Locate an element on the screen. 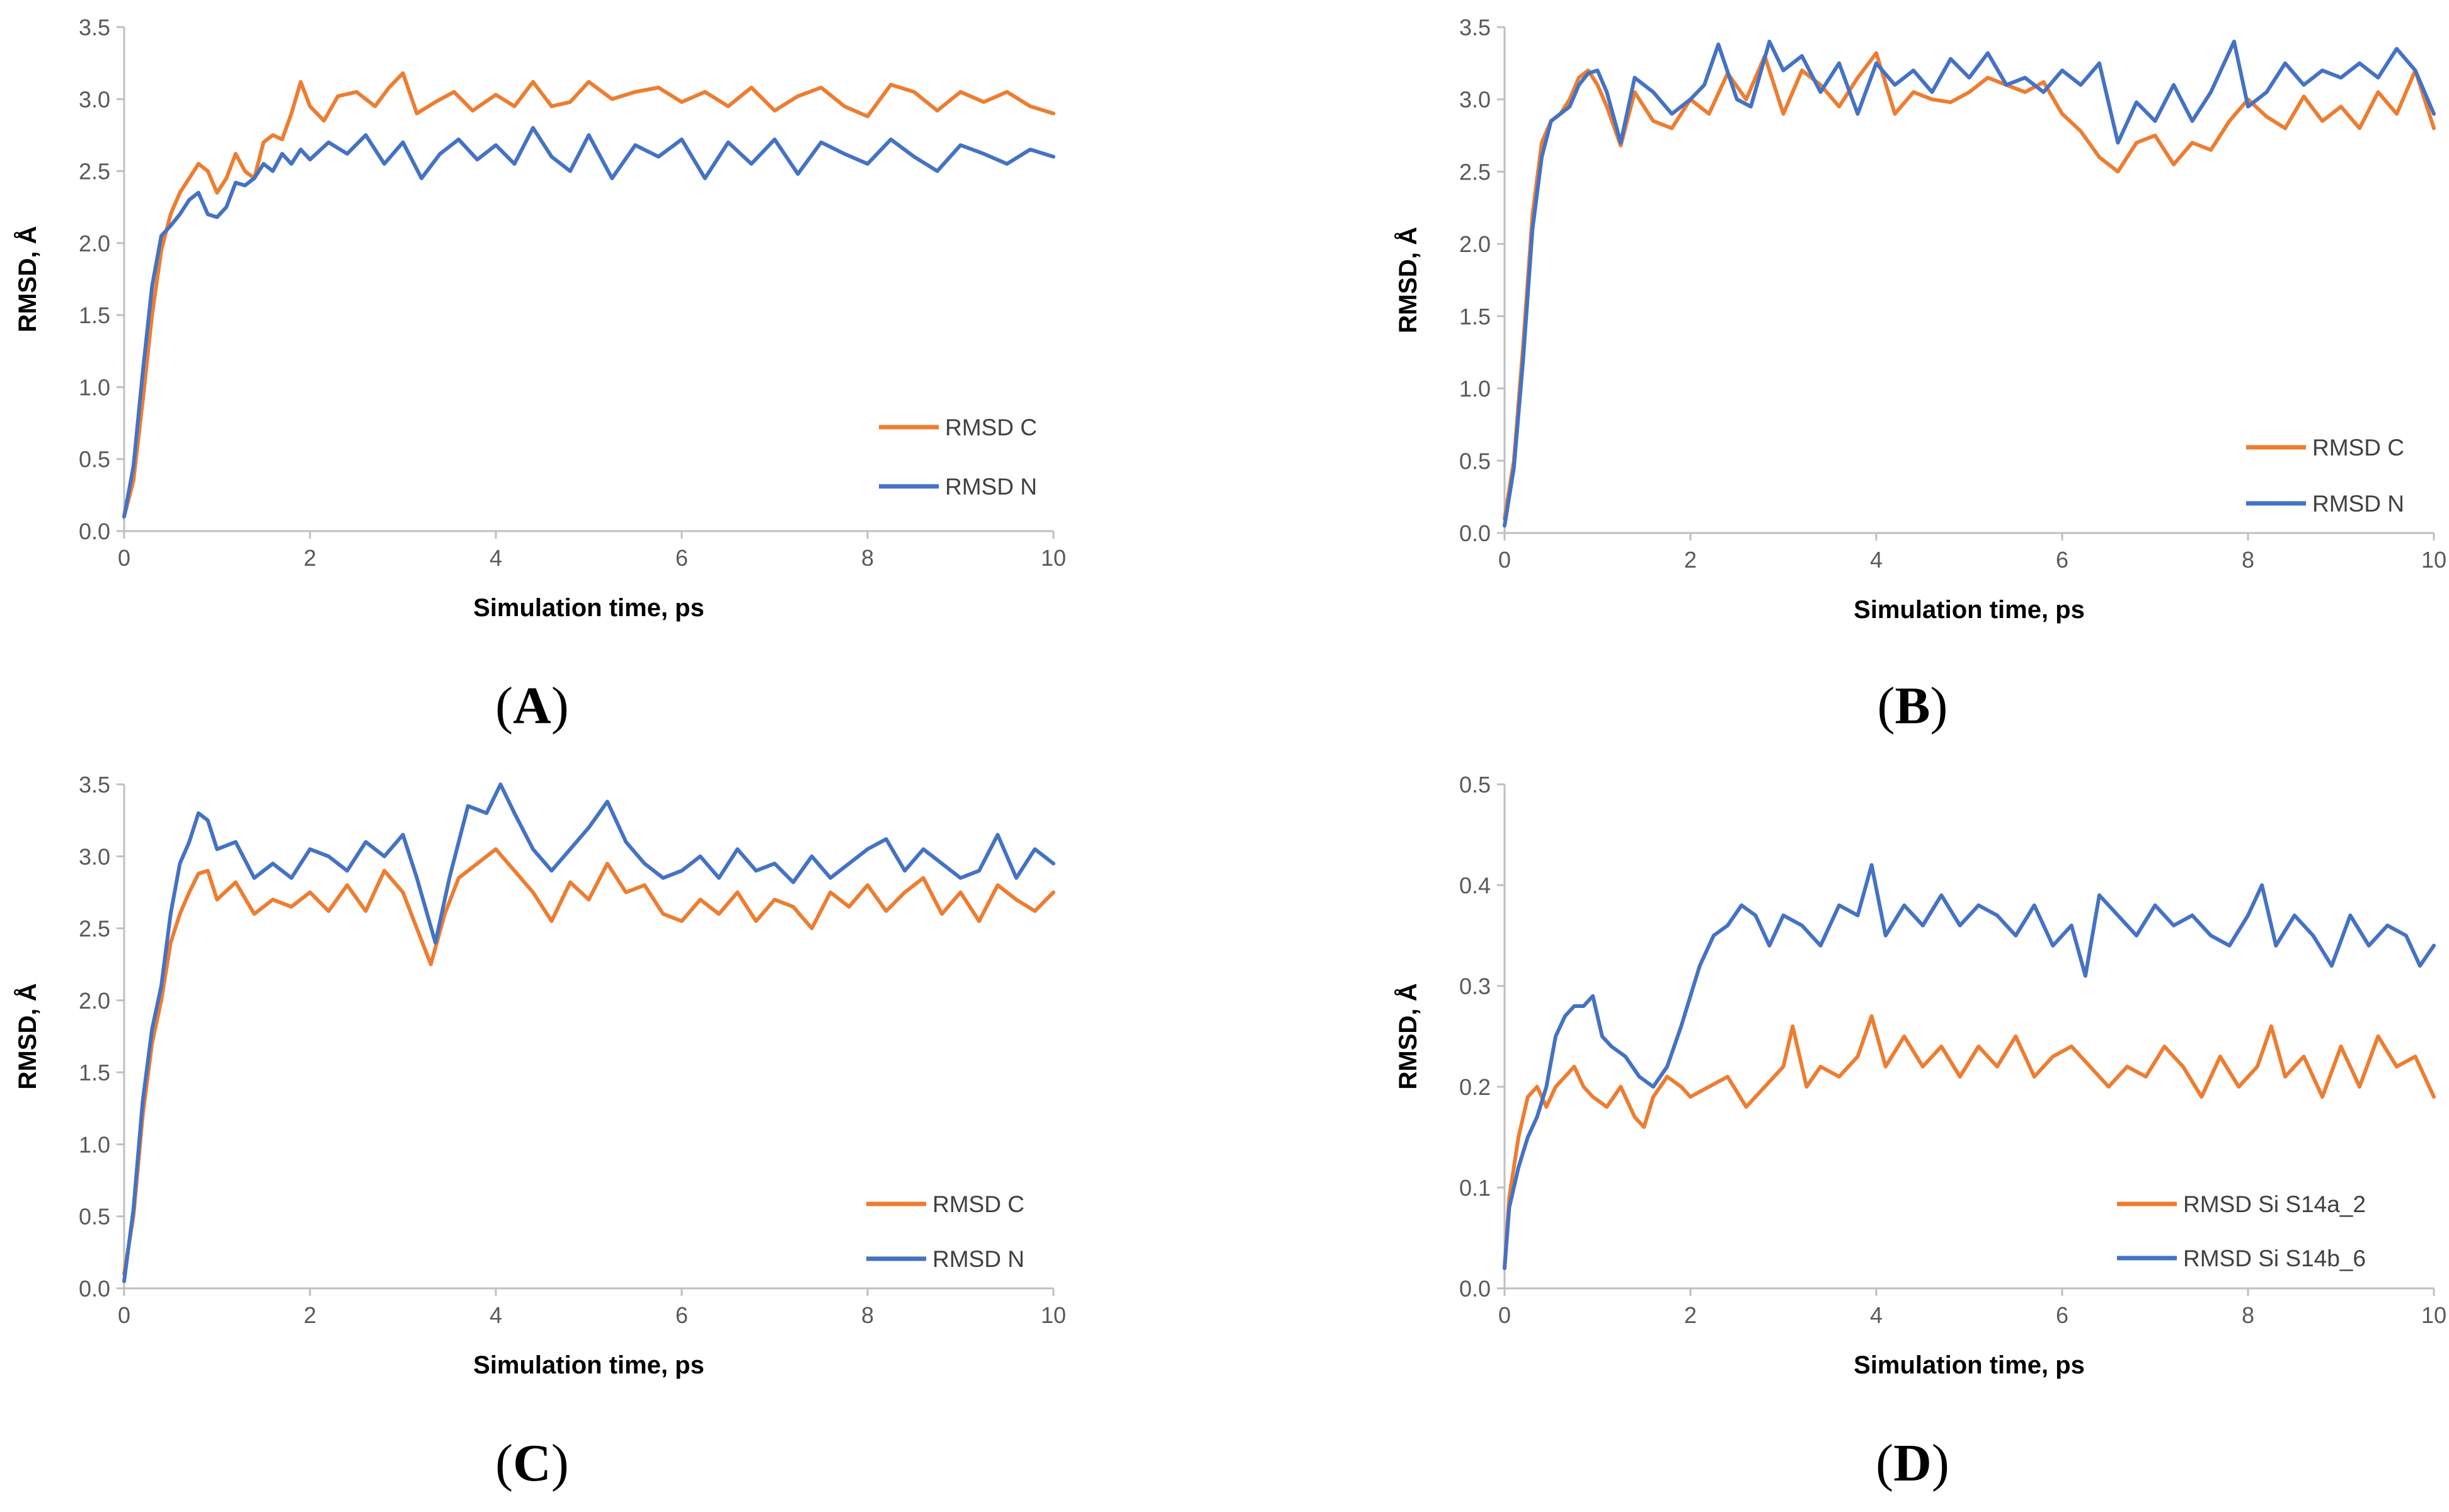 Image resolution: width=2449 pixels, height=1512 pixels. panel-label: (A) is located at coordinates (532, 706).